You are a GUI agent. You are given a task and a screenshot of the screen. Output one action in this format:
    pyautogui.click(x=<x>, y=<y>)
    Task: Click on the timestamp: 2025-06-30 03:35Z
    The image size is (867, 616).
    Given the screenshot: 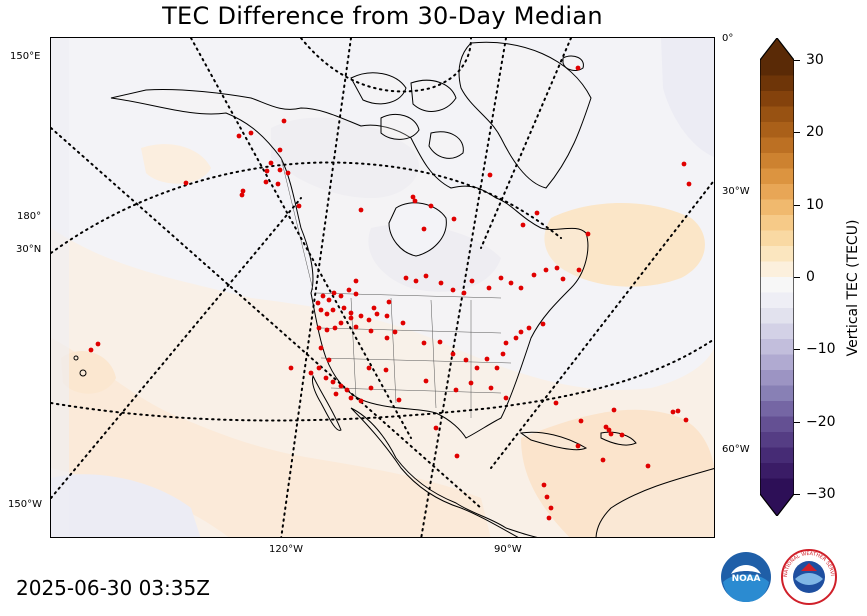 What is the action you would take?
    pyautogui.click(x=113, y=588)
    